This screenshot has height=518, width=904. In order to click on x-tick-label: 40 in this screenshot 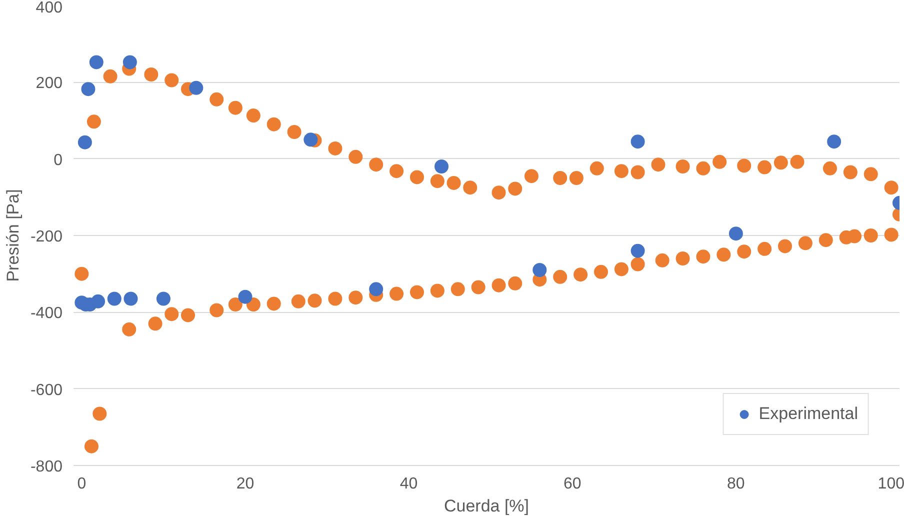, I will do `click(409, 484)`.